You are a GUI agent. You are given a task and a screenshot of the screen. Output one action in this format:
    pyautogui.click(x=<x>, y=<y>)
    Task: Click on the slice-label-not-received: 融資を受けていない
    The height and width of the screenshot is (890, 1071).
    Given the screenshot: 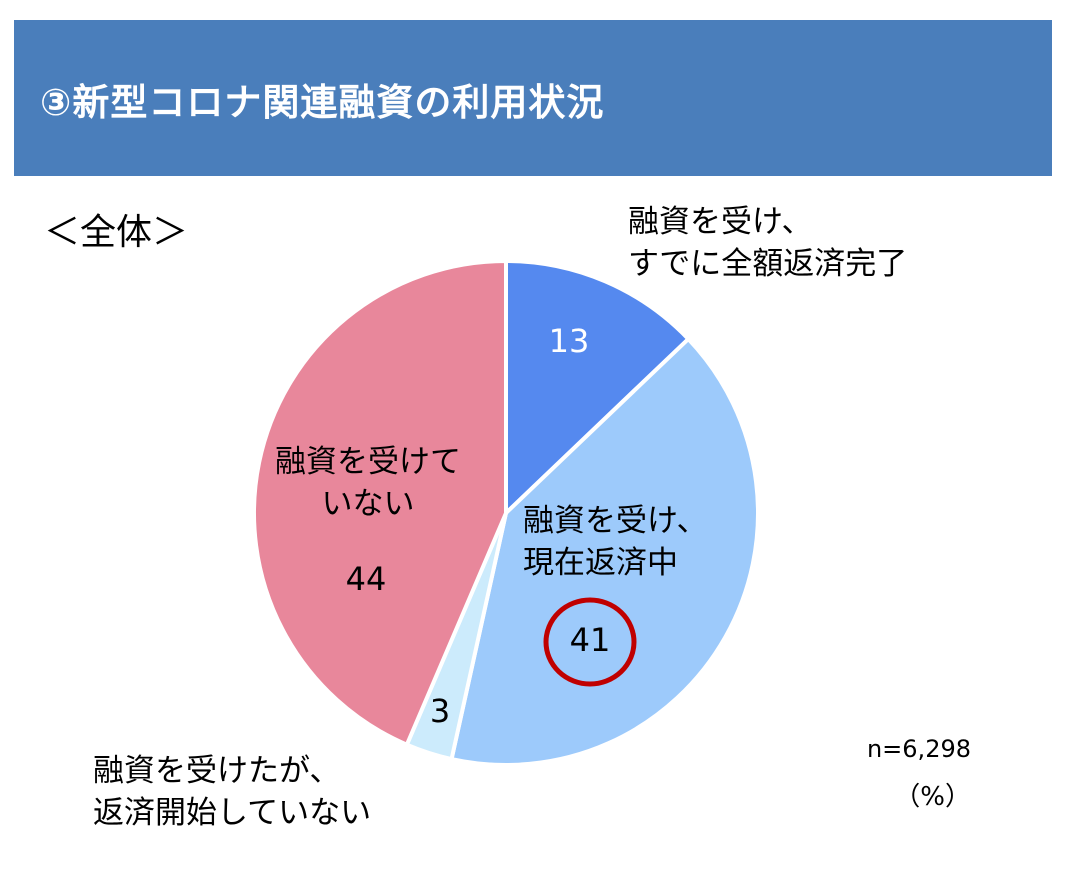 What is the action you would take?
    pyautogui.click(x=368, y=483)
    